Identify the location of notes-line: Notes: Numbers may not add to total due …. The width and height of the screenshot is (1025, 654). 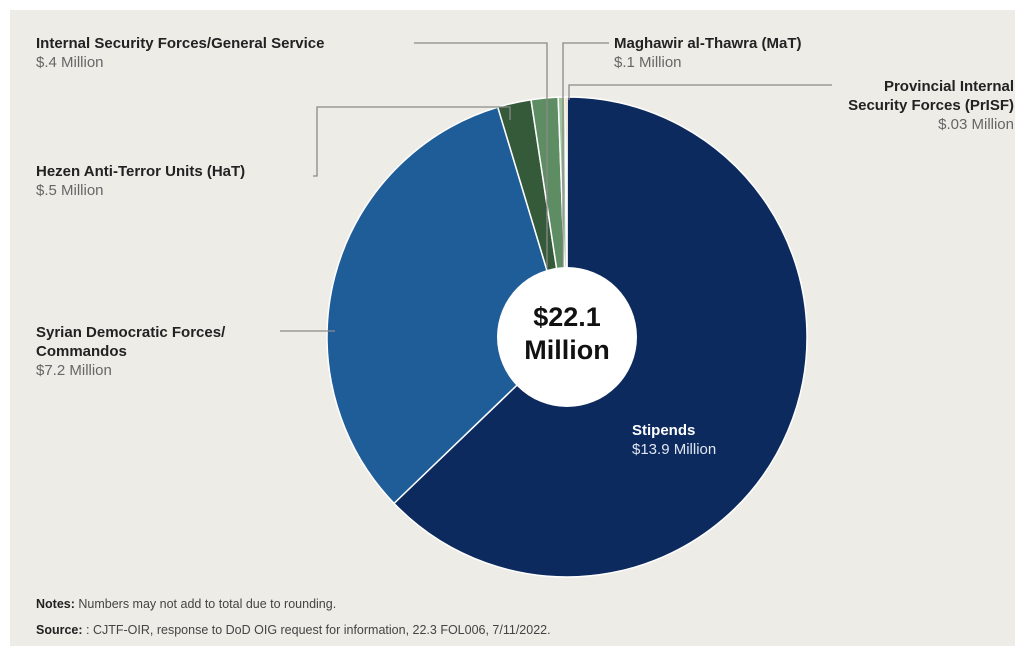
(186, 604).